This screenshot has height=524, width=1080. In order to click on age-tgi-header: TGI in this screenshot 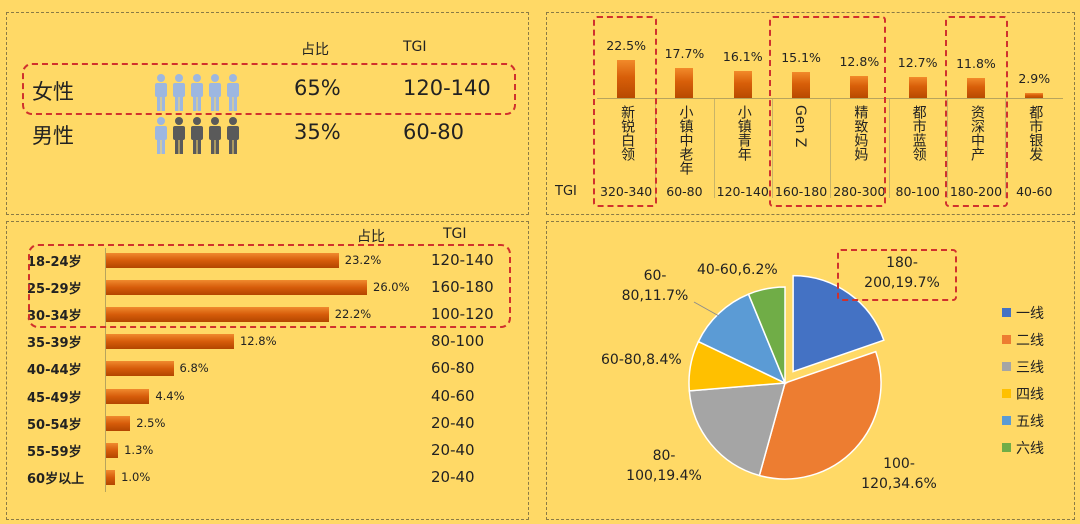, I will do `click(455, 234)`.